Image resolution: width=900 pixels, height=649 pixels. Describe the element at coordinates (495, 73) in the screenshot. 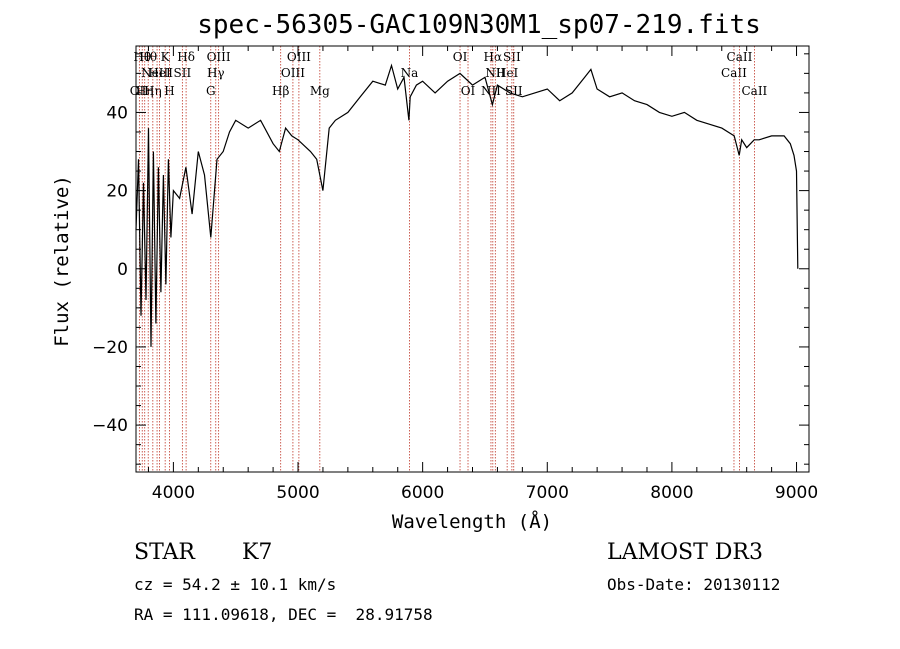

I see `emission-line-label-23: NII` at that location.